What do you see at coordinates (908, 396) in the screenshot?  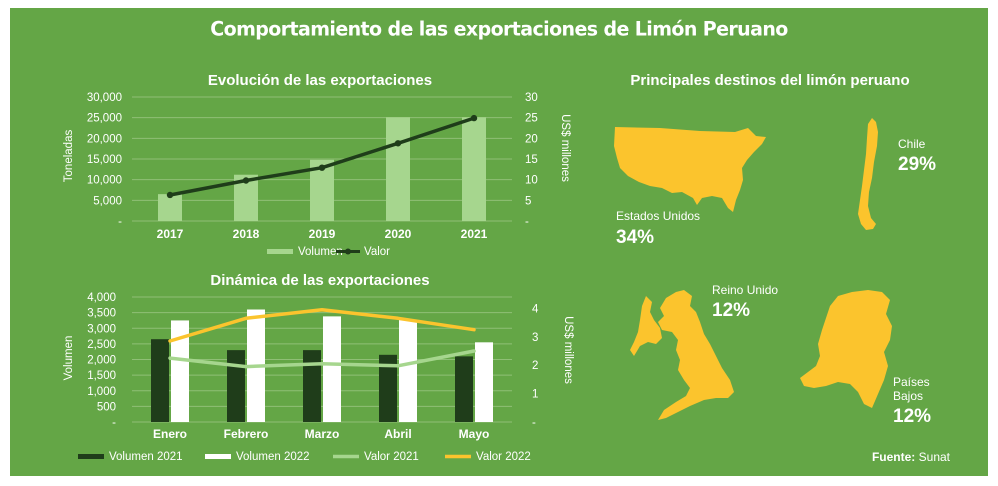 I see `country-name-paises-bajos-line2: Bajos` at bounding box center [908, 396].